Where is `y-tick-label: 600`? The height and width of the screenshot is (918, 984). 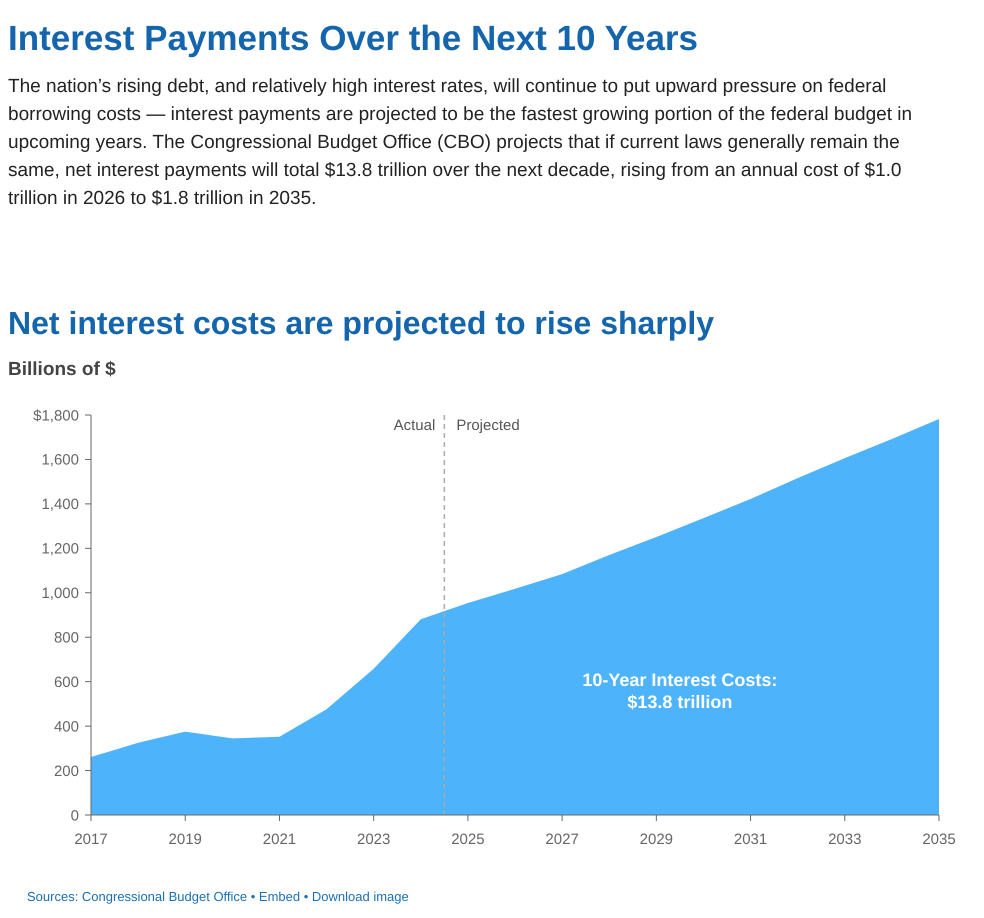
y-tick-label: 600 is located at coordinates (66, 682).